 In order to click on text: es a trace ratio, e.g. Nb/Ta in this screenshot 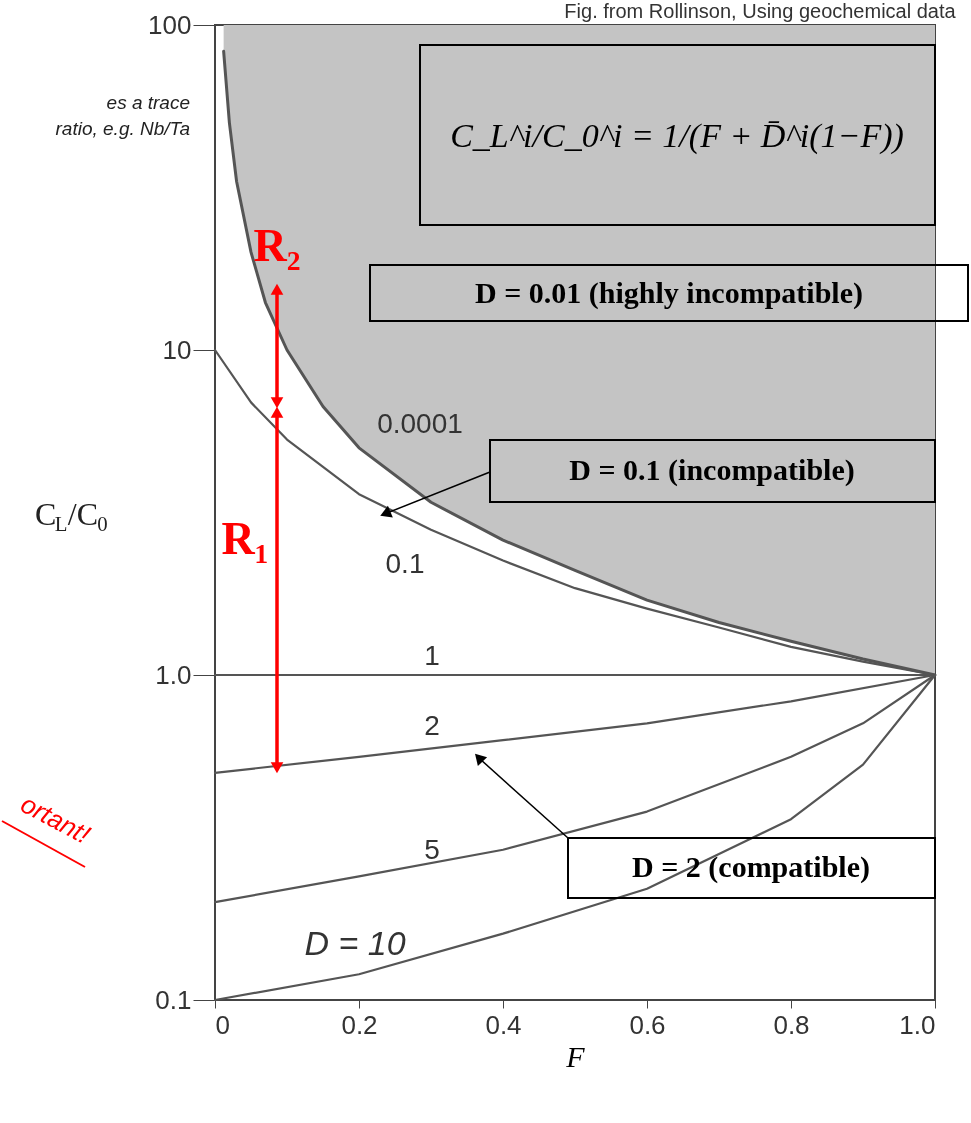, I will do `click(122, 115)`.